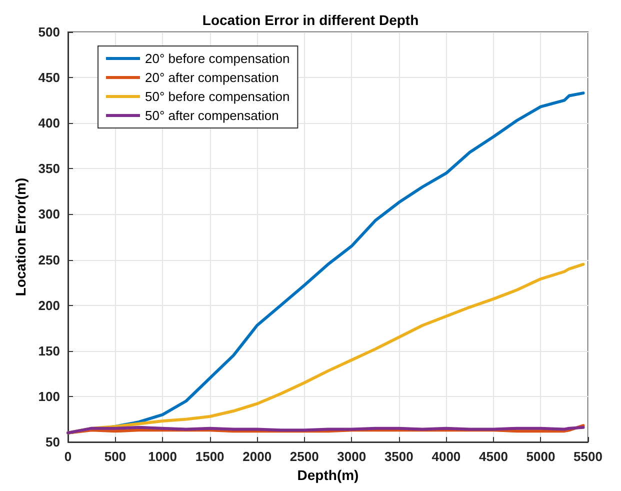  I want to click on x-tick-label: 1500, so click(209, 456).